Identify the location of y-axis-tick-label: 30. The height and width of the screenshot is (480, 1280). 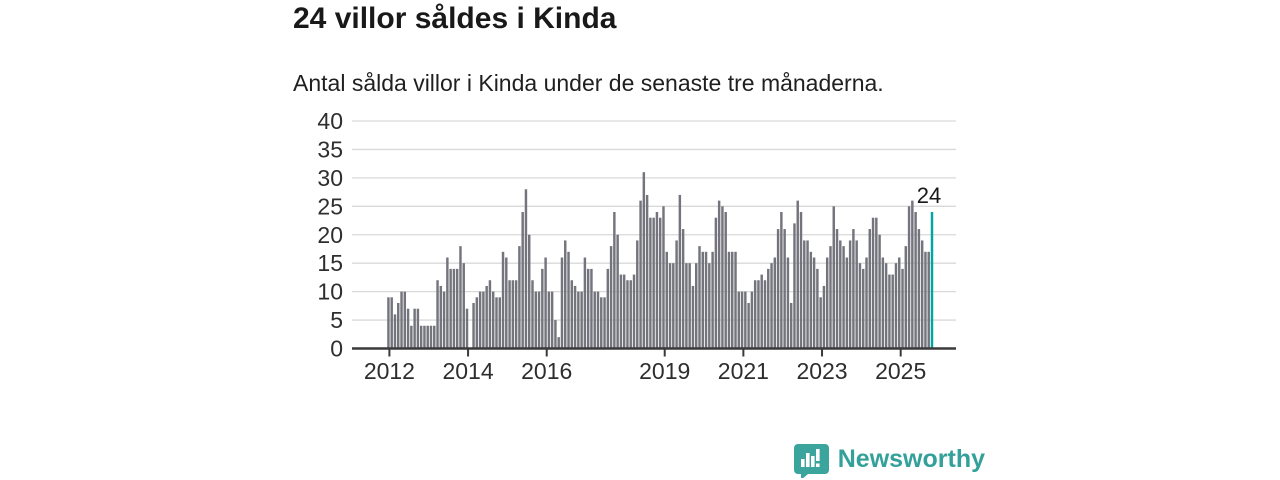
(330, 178).